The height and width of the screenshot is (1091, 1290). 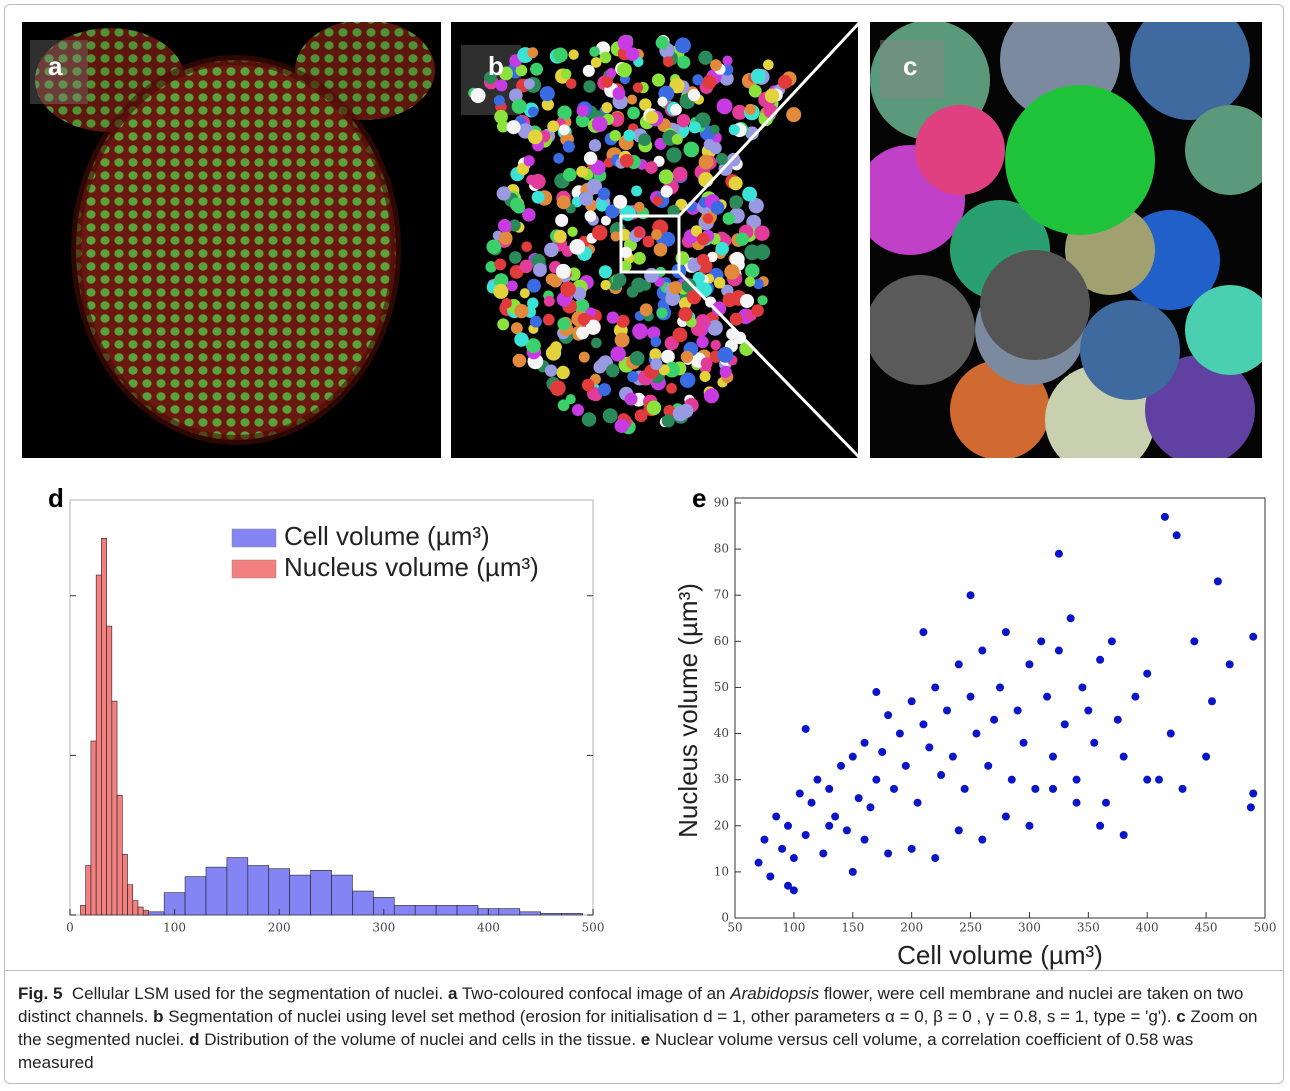 I want to click on y-tick-label: 80, so click(x=721, y=549).